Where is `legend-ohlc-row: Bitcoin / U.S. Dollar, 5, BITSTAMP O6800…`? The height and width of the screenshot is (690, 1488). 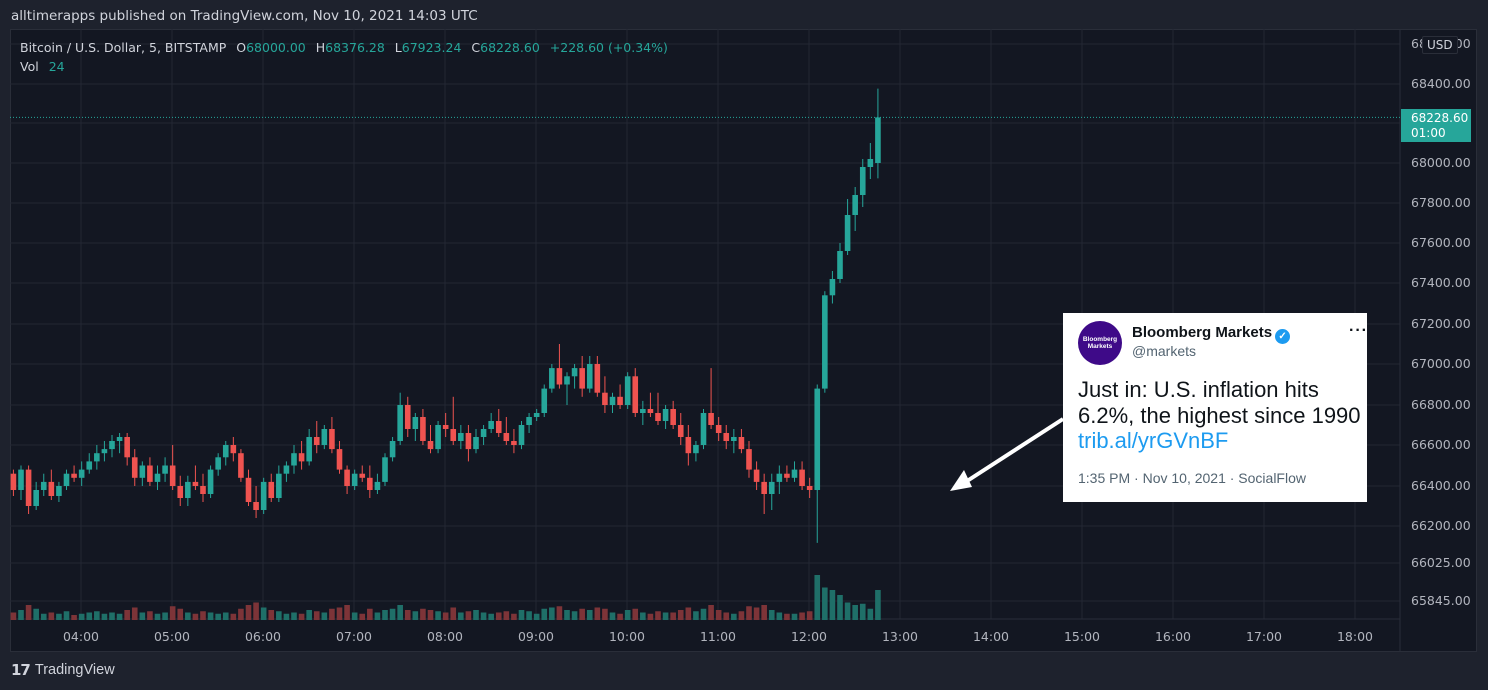
legend-ohlc-row: Bitcoin / U.S. Dollar, 5, BITSTAMP O6800… is located at coordinates (344, 47).